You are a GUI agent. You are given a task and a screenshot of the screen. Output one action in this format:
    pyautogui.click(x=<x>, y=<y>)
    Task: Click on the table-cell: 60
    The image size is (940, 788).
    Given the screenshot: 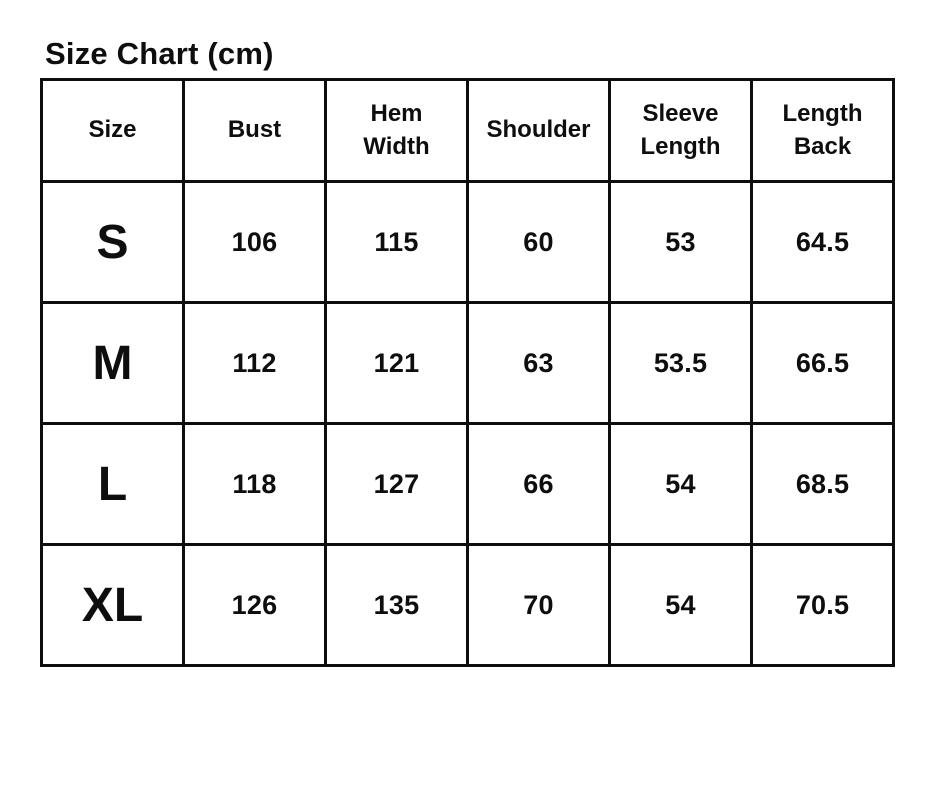 What is the action you would take?
    pyautogui.click(x=538, y=242)
    